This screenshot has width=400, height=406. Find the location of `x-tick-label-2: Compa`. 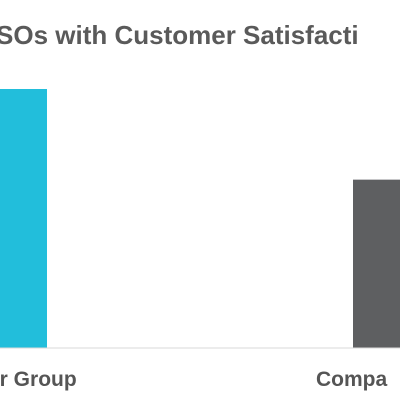

x-tick-label-2: Compa is located at coordinates (351, 379).